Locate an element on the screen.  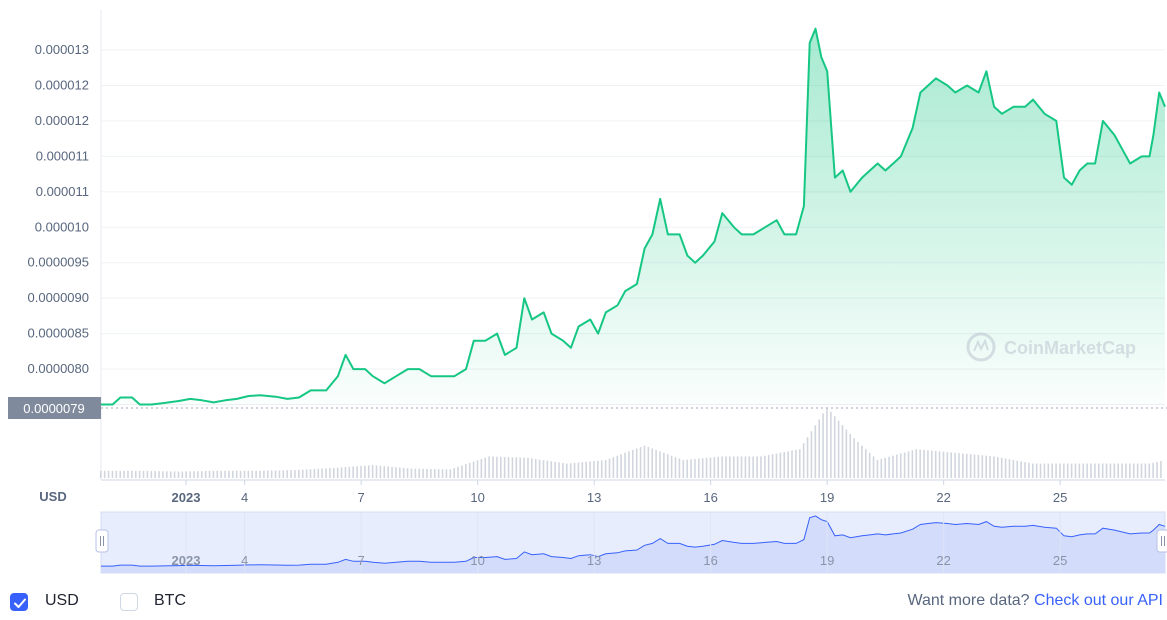
navigator-tick-label: 10 is located at coordinates (477, 560).